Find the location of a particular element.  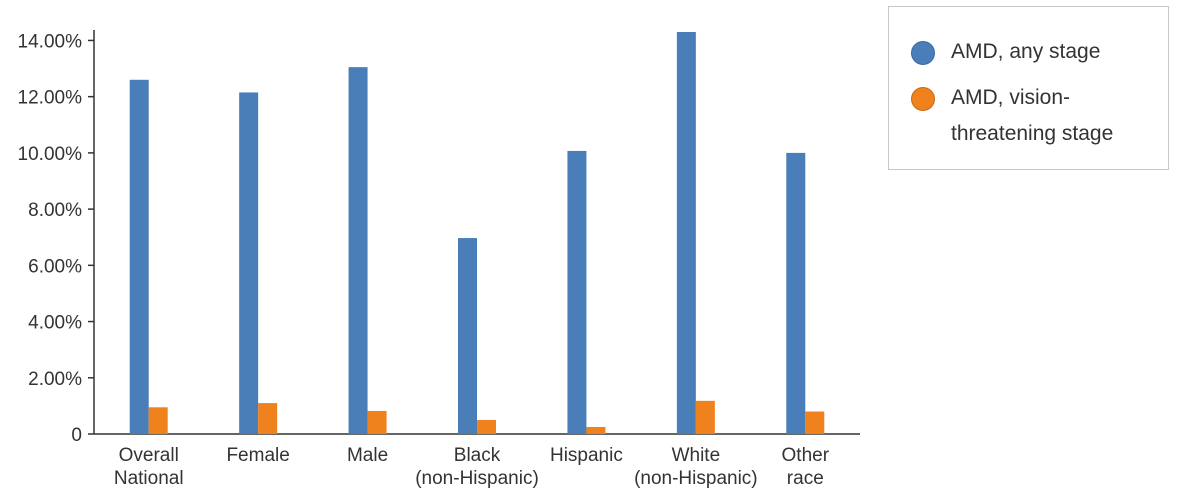

legend-label-any-stage: AMD, any stage is located at coordinates (1026, 51).